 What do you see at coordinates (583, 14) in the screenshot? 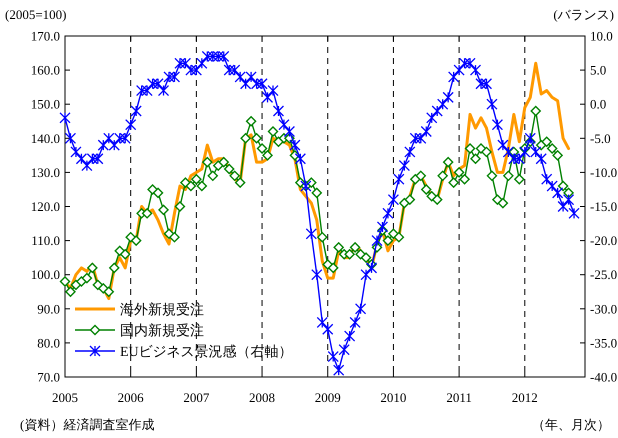
I see `y2-axis-title: (バランス)` at bounding box center [583, 14].